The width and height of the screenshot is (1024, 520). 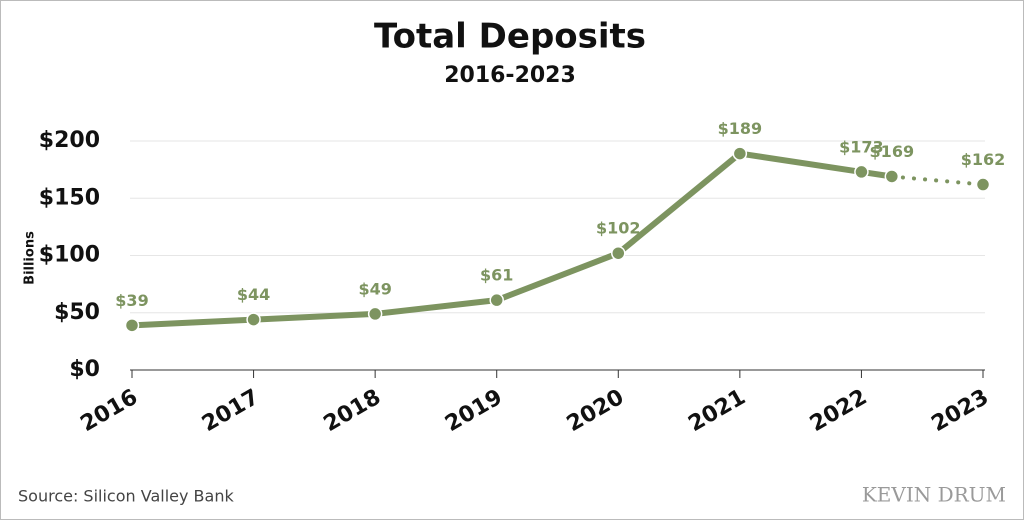 I want to click on line-projection, so click(x=937, y=180).